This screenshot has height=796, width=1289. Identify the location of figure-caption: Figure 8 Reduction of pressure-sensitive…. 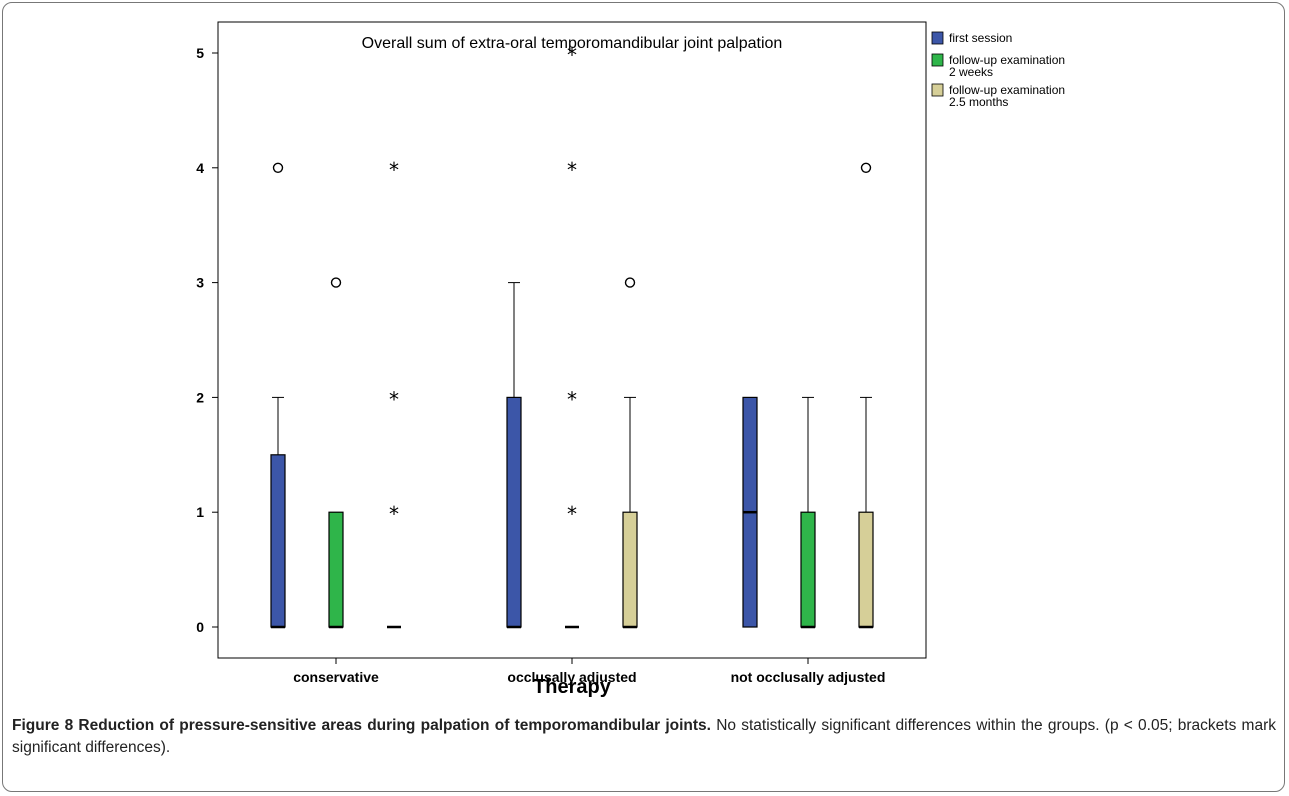
(644, 737).